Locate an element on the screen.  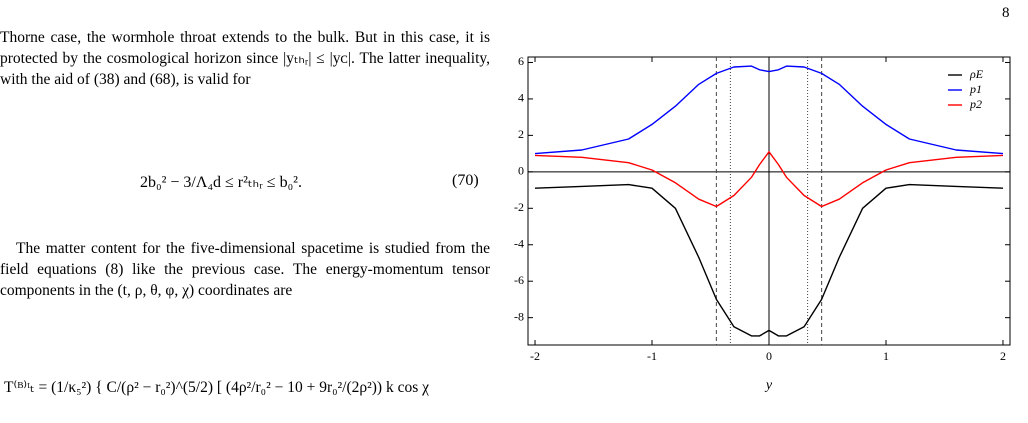
page-number: 8 is located at coordinates (1006, 13).